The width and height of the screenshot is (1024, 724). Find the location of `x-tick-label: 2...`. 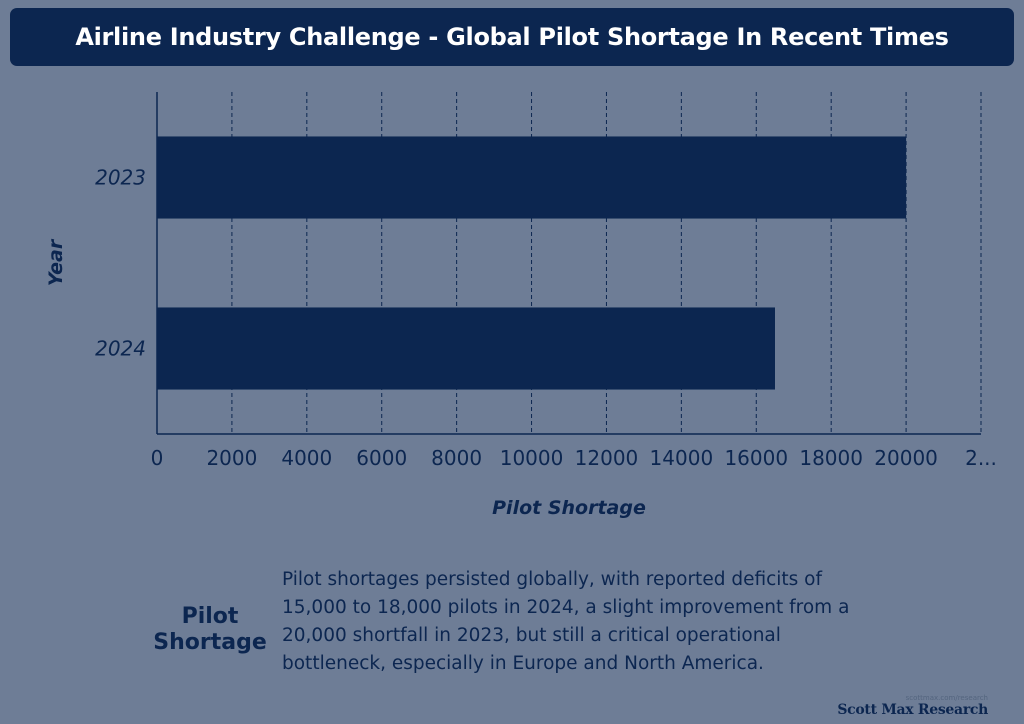

x-tick-label: 2... is located at coordinates (981, 458).